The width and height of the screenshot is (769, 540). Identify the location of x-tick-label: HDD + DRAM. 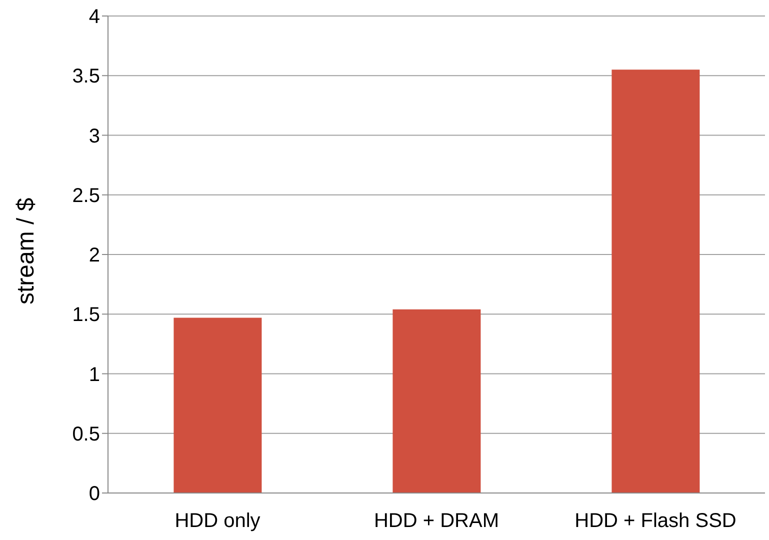
(437, 521).